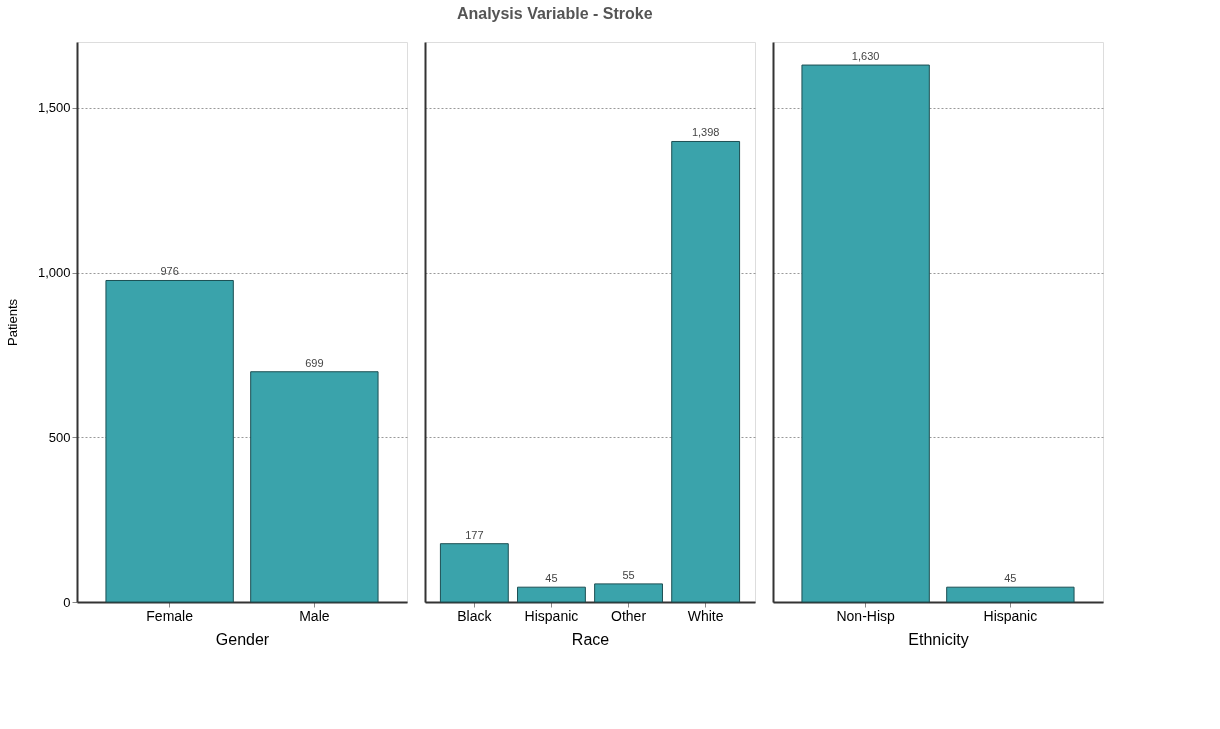  What do you see at coordinates (242, 639) in the screenshot?
I see `x-axis-title: Gender` at bounding box center [242, 639].